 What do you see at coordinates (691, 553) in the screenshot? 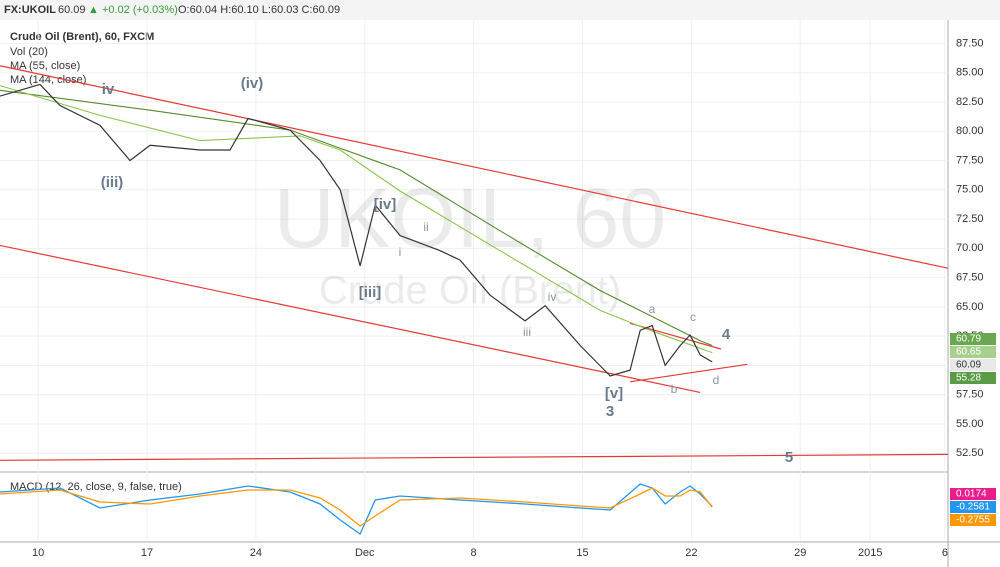
I see `x-tick-label: 22` at bounding box center [691, 553].